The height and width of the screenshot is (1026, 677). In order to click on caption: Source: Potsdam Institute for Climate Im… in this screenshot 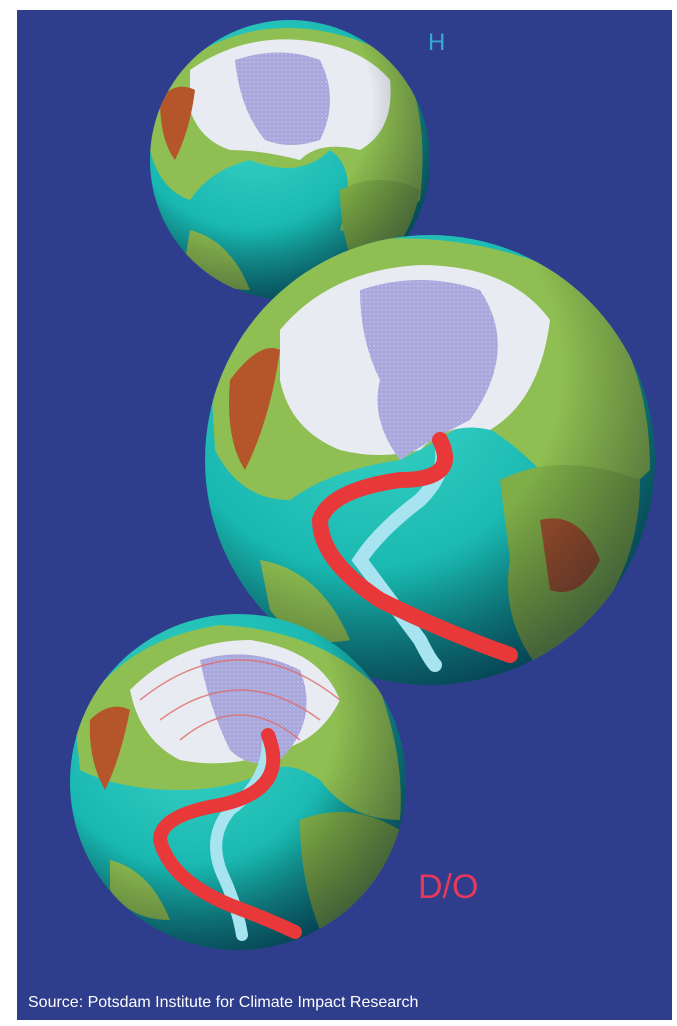, I will do `click(223, 1002)`.